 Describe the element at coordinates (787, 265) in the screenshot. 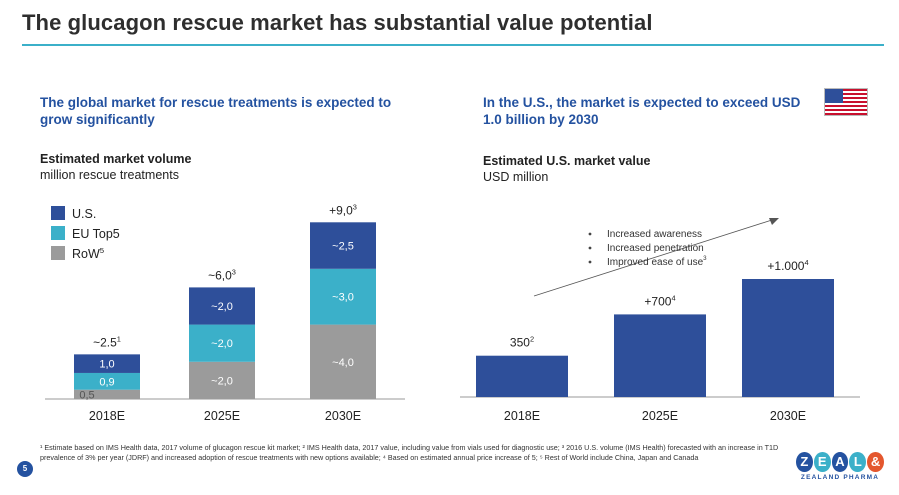

I see `bar-value-label: +1.0004` at that location.